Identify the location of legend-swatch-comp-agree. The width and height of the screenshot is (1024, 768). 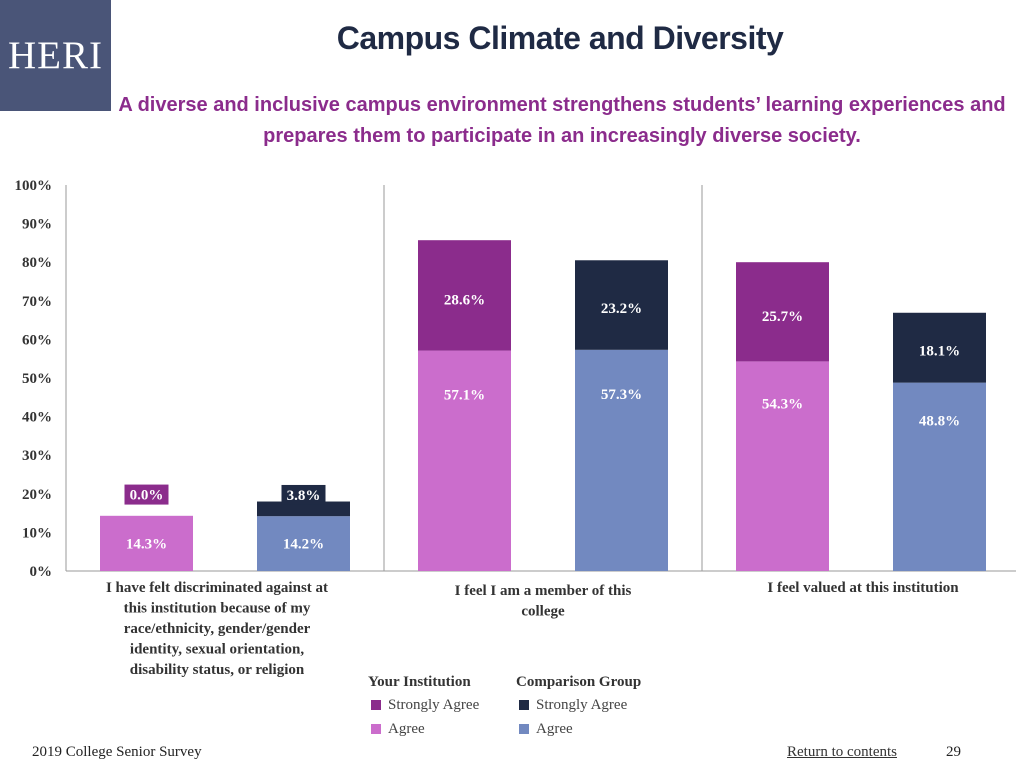
(524, 729).